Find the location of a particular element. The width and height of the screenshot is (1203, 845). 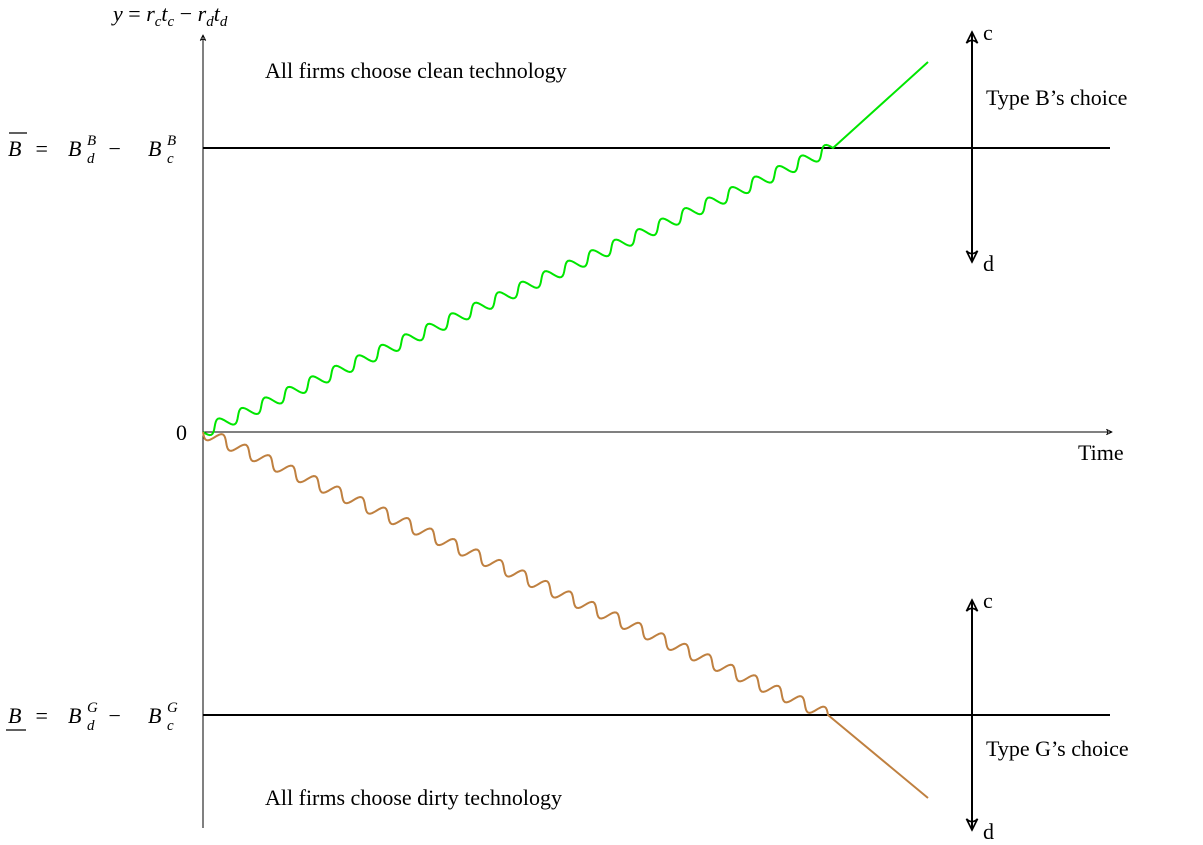

region-label: All firms choose clean technology is located at coordinates (416, 70).